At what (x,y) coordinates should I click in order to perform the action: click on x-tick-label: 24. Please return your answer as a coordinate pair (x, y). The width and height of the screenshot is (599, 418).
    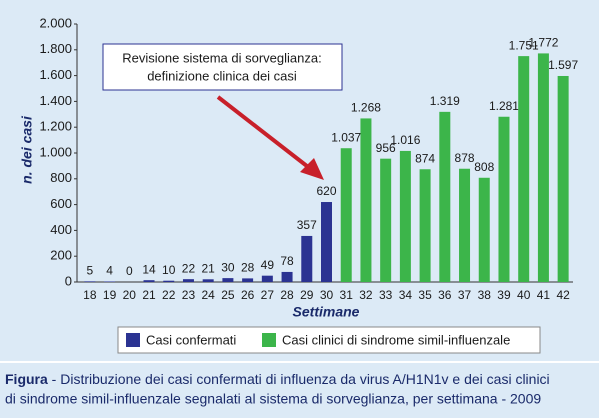
    Looking at the image, I should click on (209, 295).